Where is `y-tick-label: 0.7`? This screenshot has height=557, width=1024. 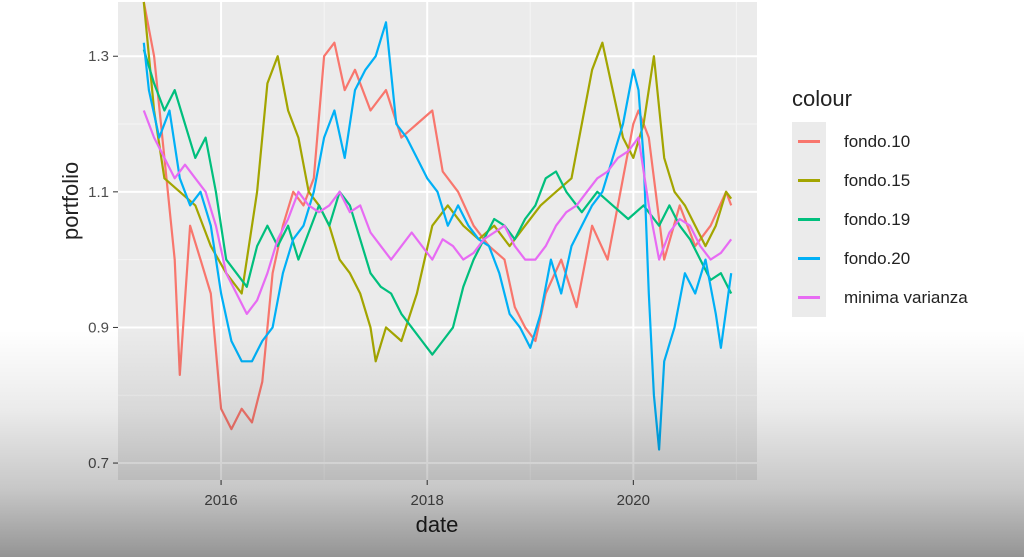 y-tick-label: 0.7 is located at coordinates (98, 463).